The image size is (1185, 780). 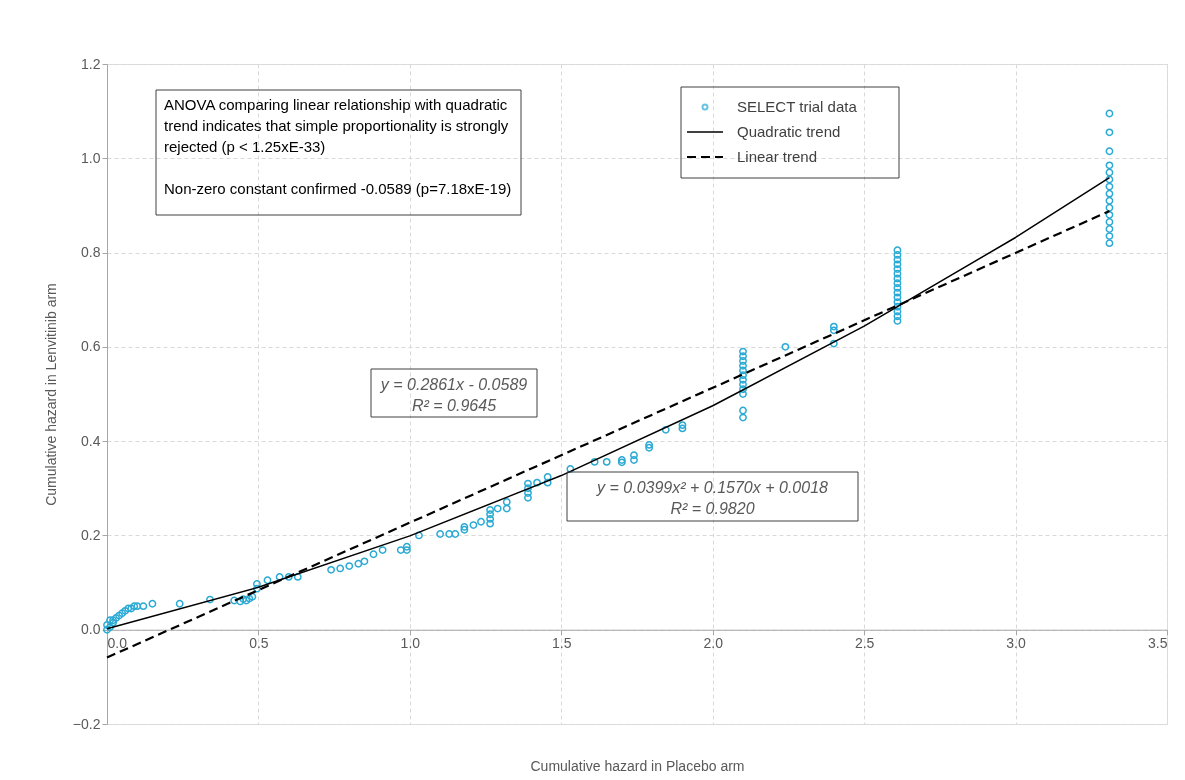 I want to click on annotation: y = 0.0399x² + 0.1570x + 0.0018 R² = 0.9820, so click(x=712, y=498).